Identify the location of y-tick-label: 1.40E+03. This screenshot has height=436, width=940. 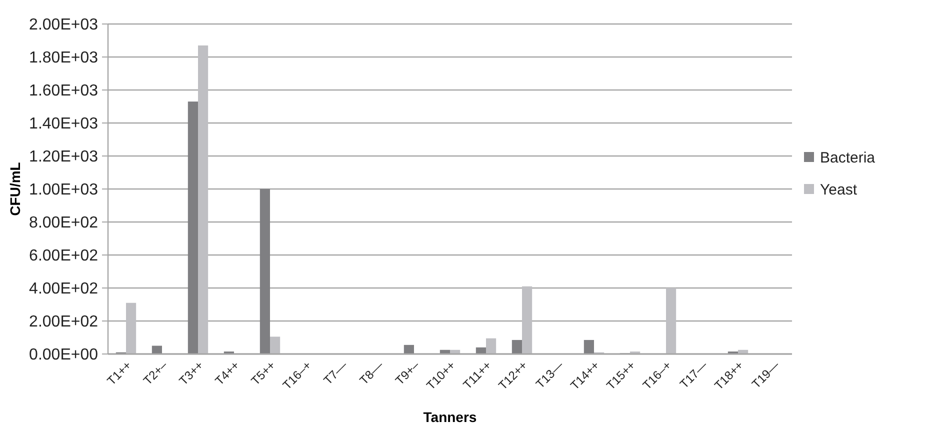
(63, 124).